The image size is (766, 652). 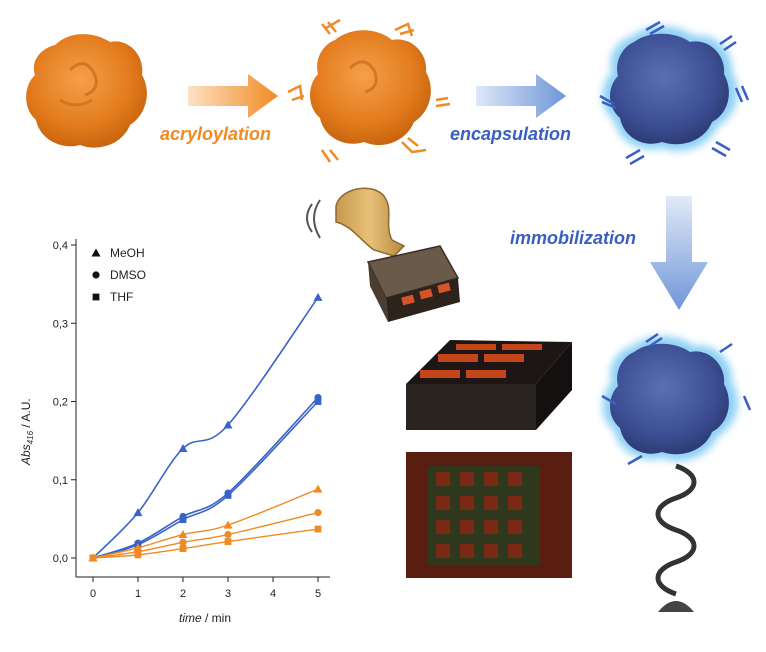 What do you see at coordinates (60, 246) in the screenshot?
I see `y-tick-label: 0,4` at bounding box center [60, 246].